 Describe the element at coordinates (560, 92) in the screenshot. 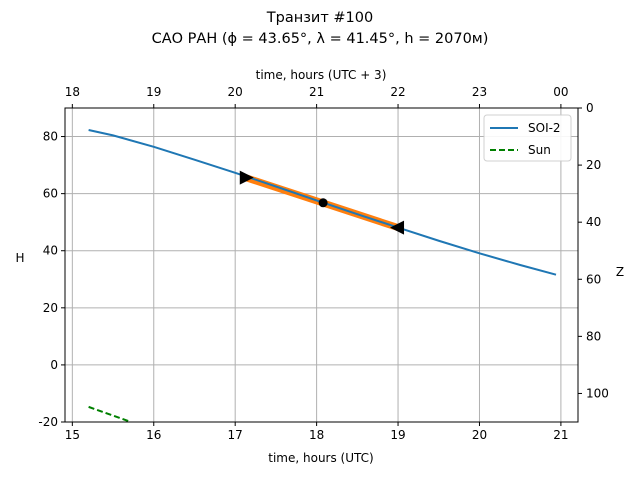

I see `top-x-tick-label: 00` at that location.